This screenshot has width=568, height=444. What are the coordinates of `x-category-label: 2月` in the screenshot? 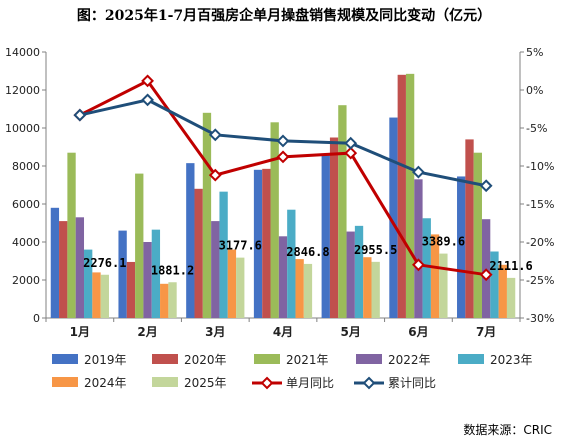 It's located at (147, 332).